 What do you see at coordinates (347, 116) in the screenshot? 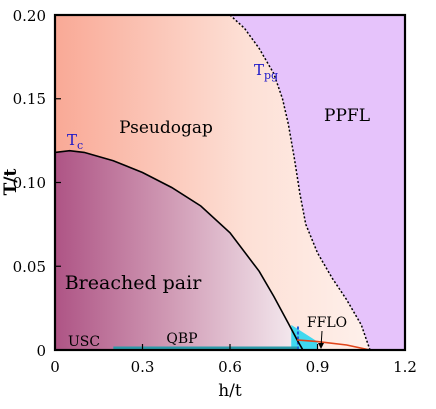
I see `ppfl-label: PPFL` at bounding box center [347, 116].